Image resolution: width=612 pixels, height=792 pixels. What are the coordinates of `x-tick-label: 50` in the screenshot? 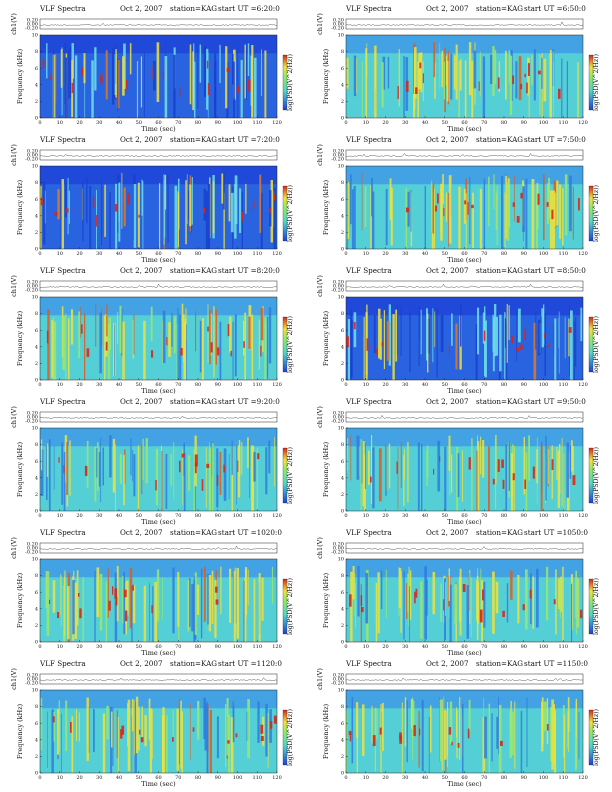 It's located at (445, 778).